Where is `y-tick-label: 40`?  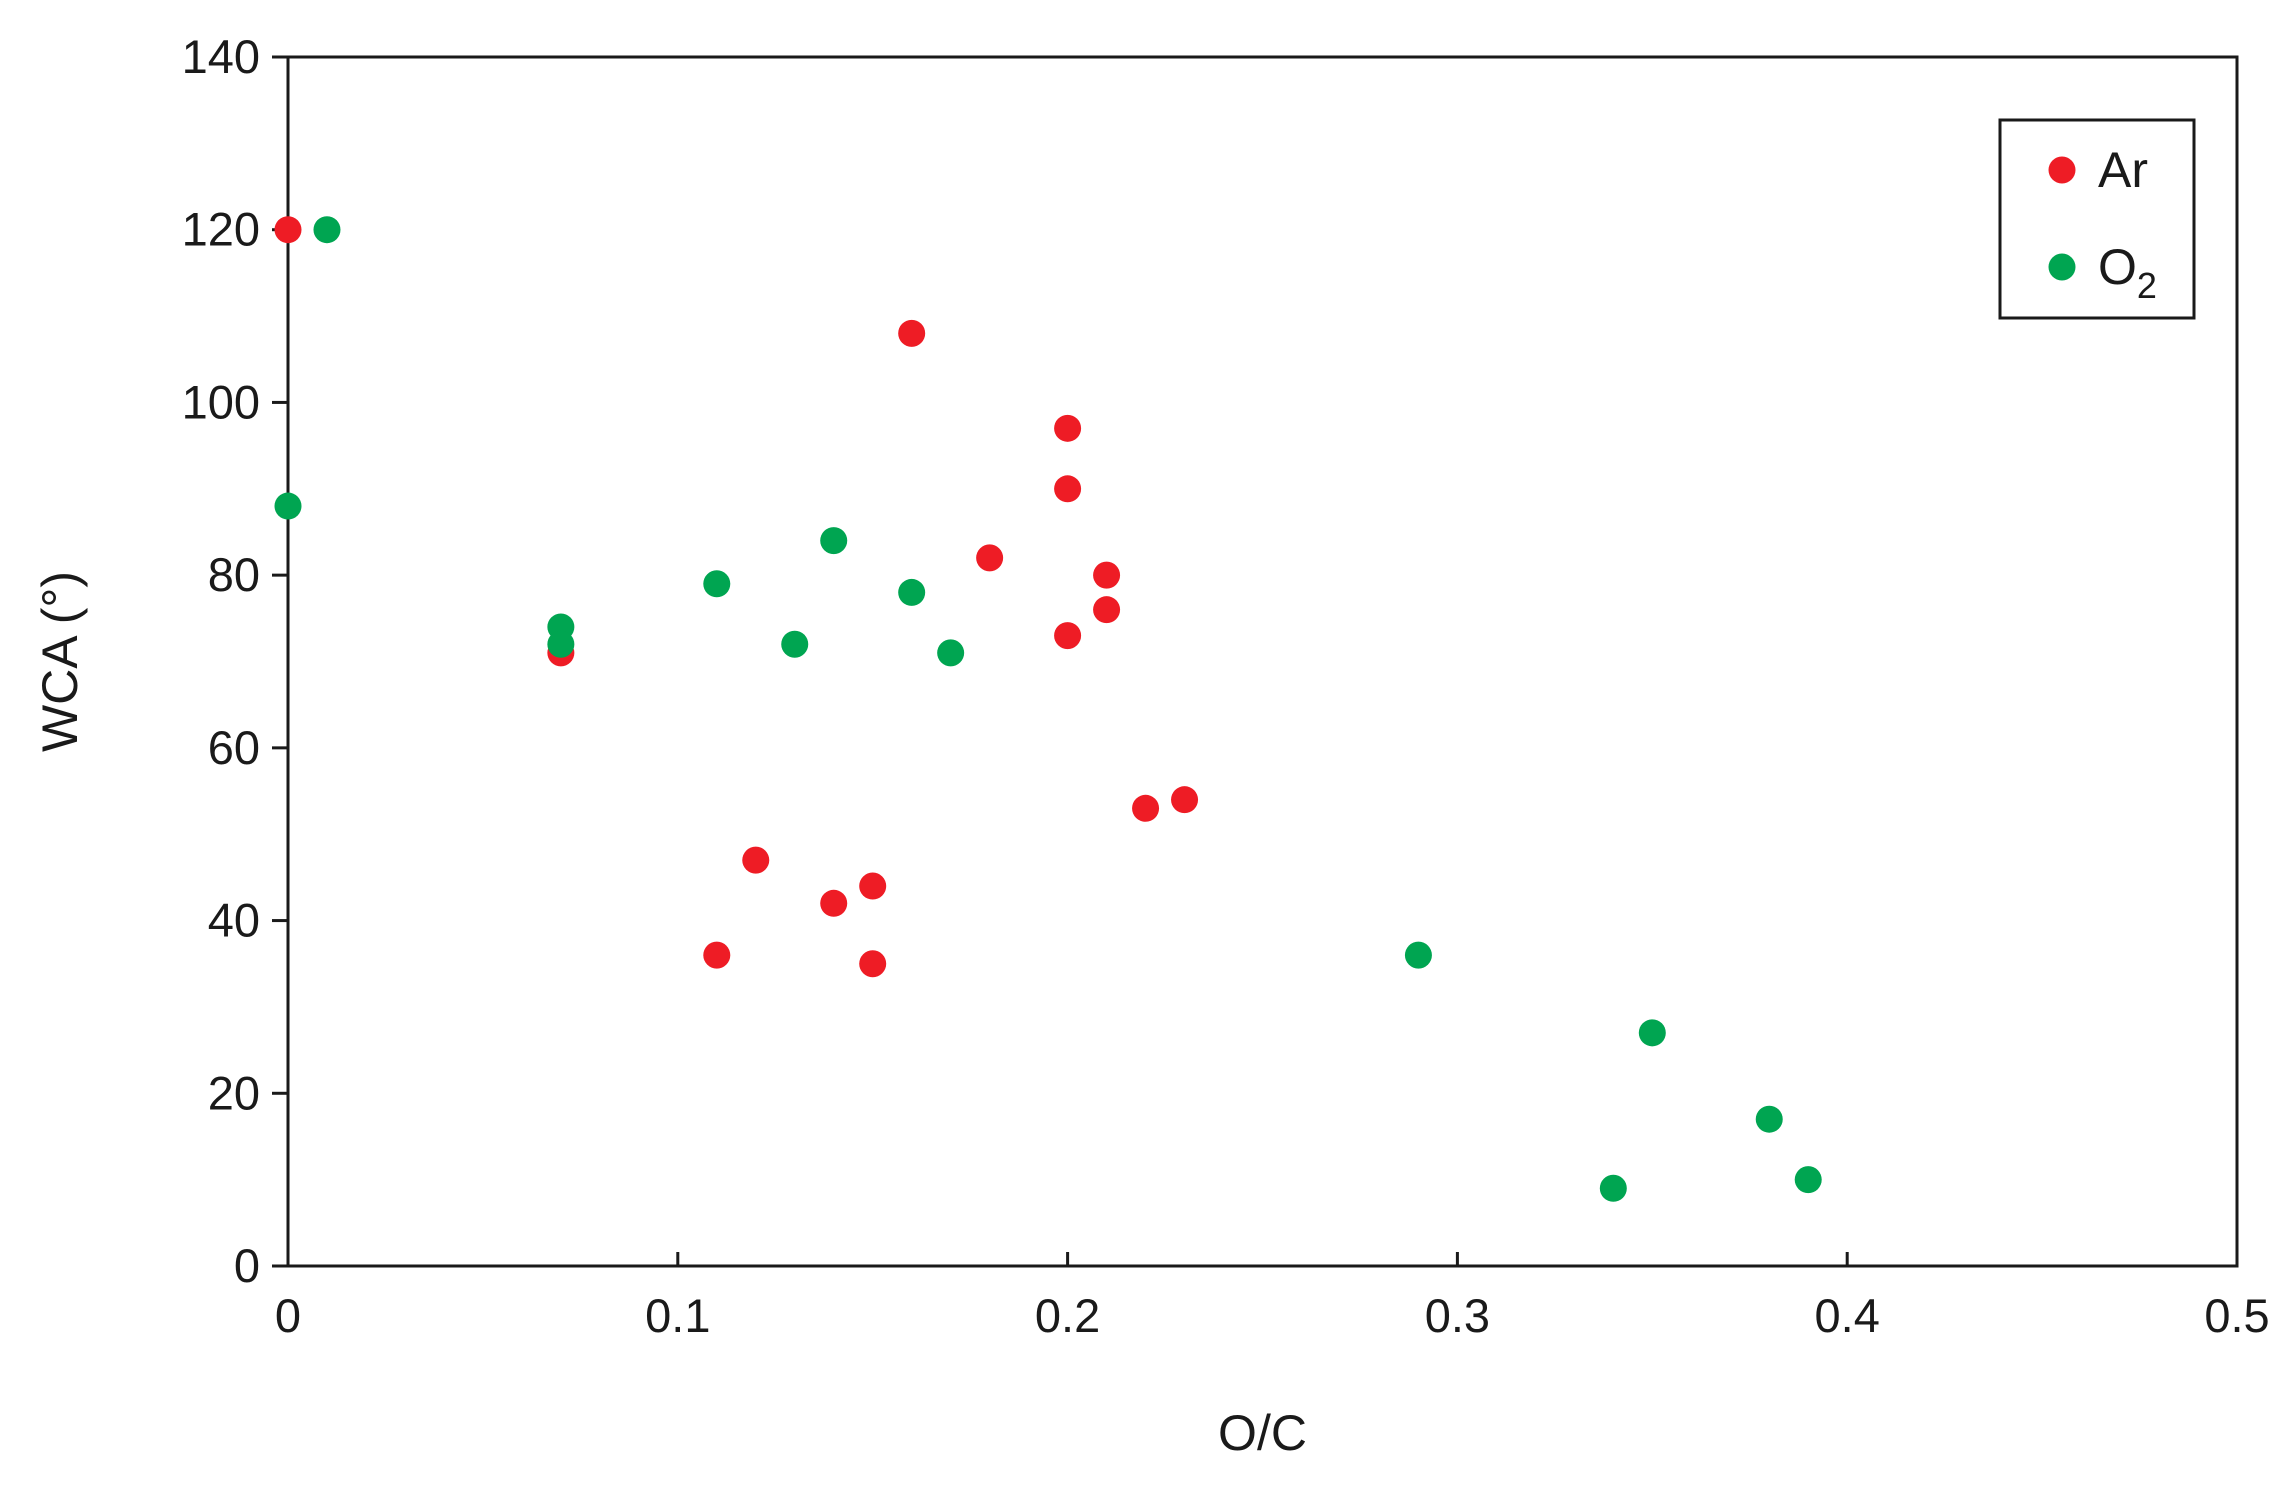 y-tick-label: 40 is located at coordinates (234, 920).